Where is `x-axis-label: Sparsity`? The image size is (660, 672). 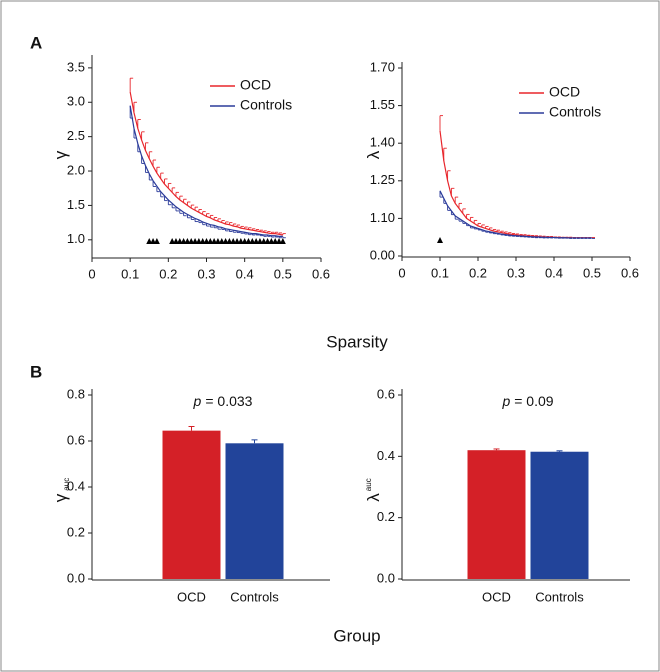 x-axis-label: Sparsity is located at coordinates (357, 341).